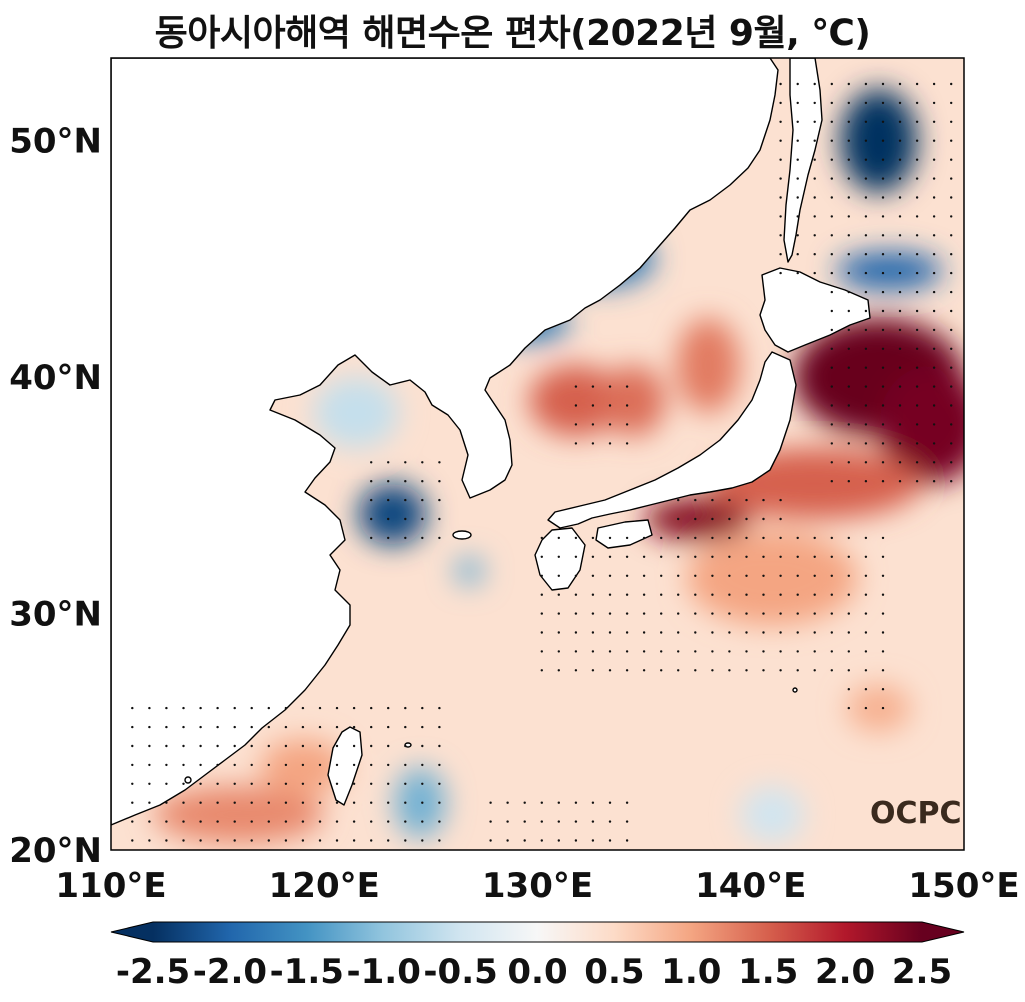 The image size is (1025, 1002). Describe the element at coordinates (815, 310) in the screenshot. I see `hokkaido-island` at that location.